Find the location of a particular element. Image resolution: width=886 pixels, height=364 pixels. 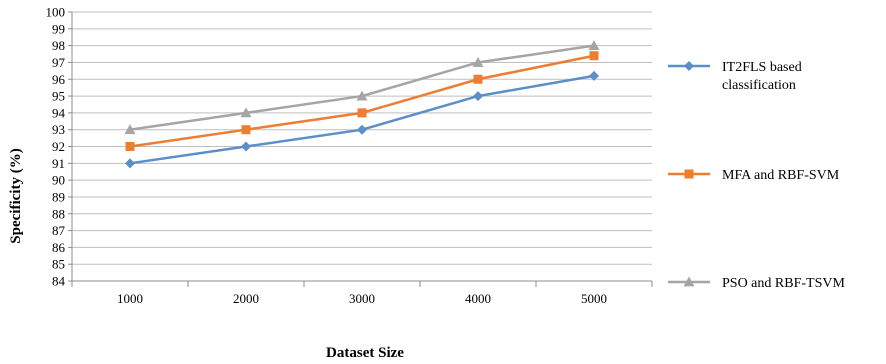

y-tick-label: 85 is located at coordinates (58, 264).